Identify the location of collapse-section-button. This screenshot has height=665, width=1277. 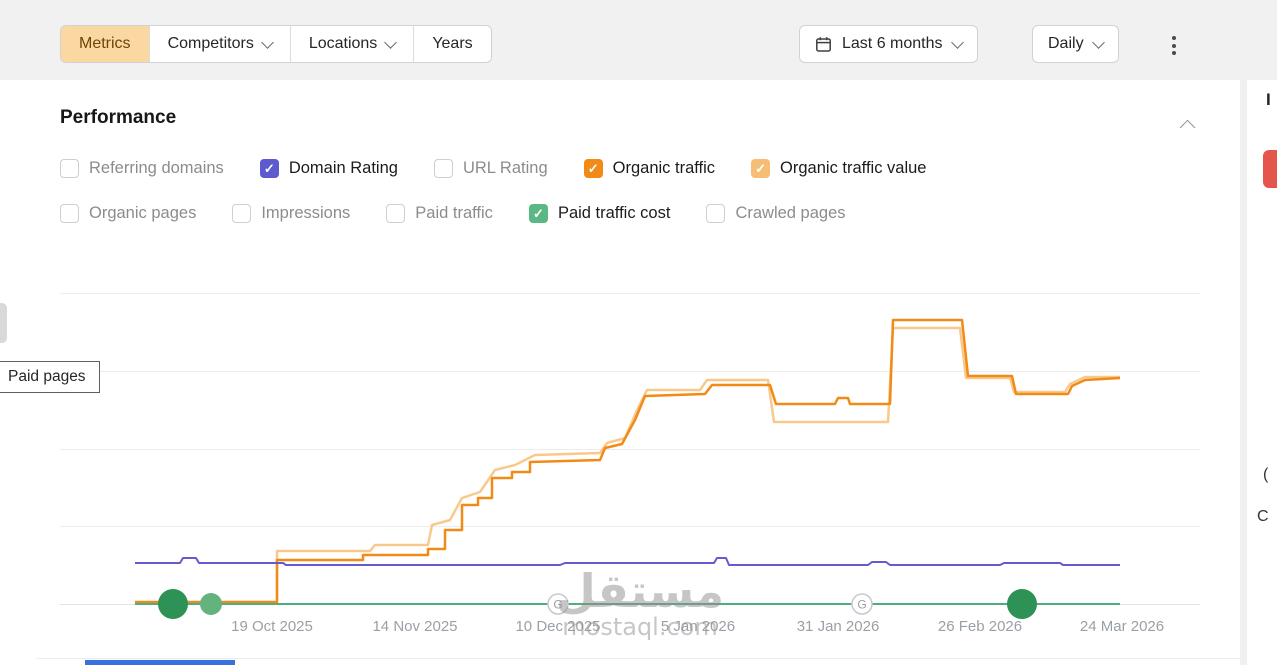
(1187, 127).